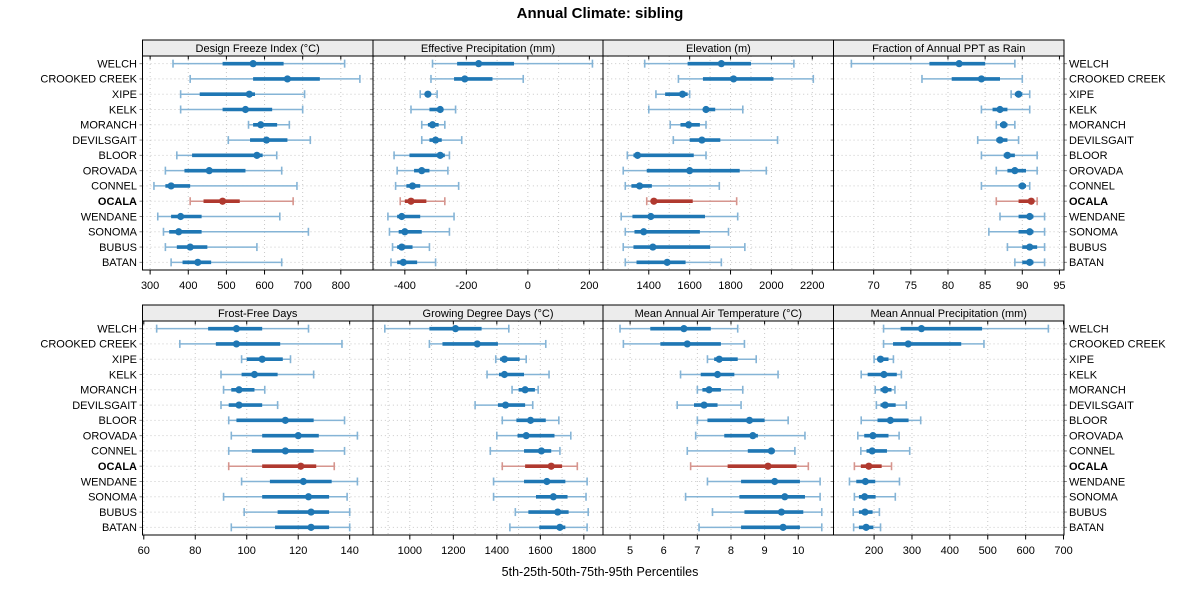 This screenshot has height=600, width=1200. I want to click on strip-title: Mean Annual Precipitation (mm), so click(948, 314).